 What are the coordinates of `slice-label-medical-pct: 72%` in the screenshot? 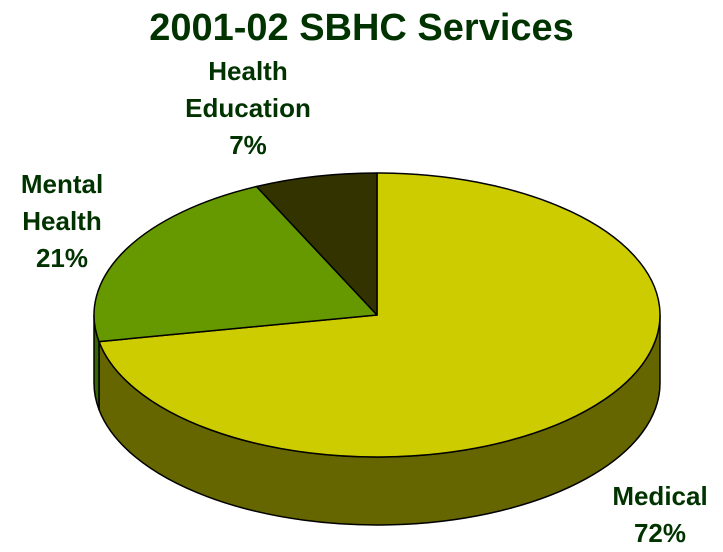 It's located at (660, 533).